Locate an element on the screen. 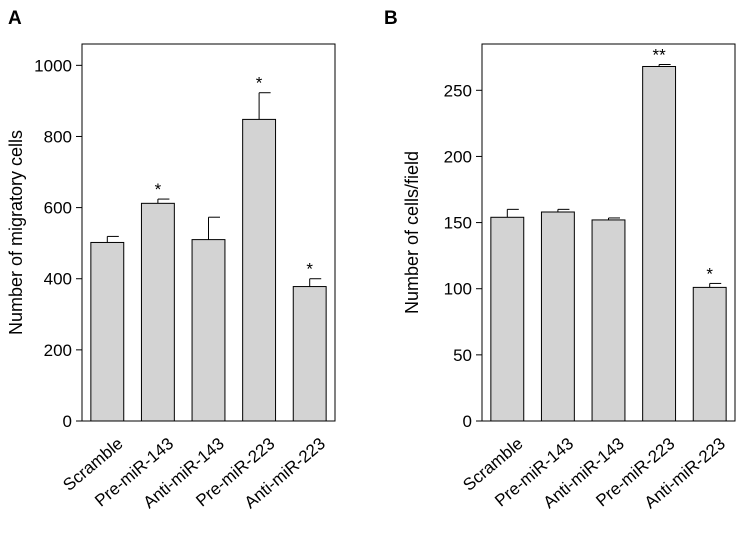  y-tick-label: 800 is located at coordinates (58, 136).